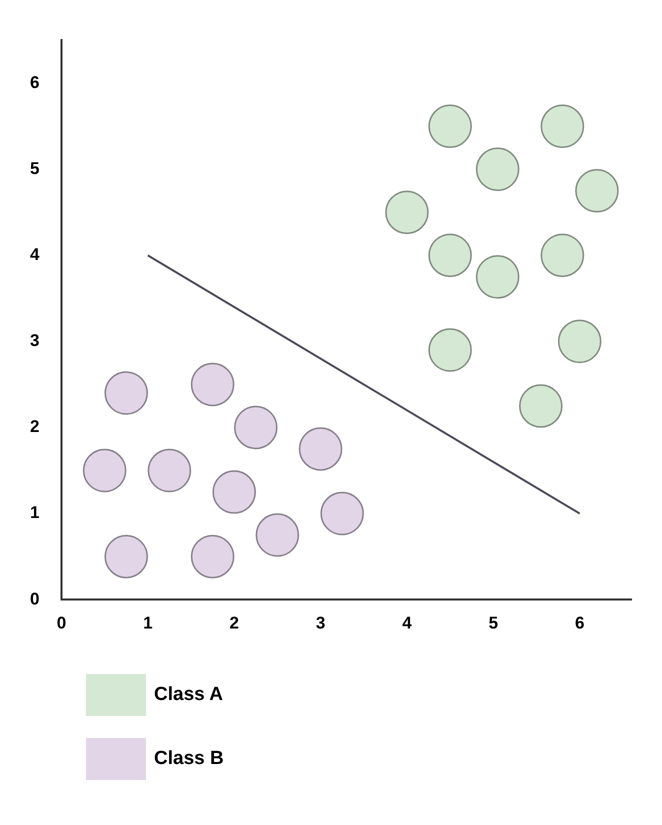 Image resolution: width=662 pixels, height=825 pixels. Describe the element at coordinates (493, 622) in the screenshot. I see `x-tick-label: 5` at that location.